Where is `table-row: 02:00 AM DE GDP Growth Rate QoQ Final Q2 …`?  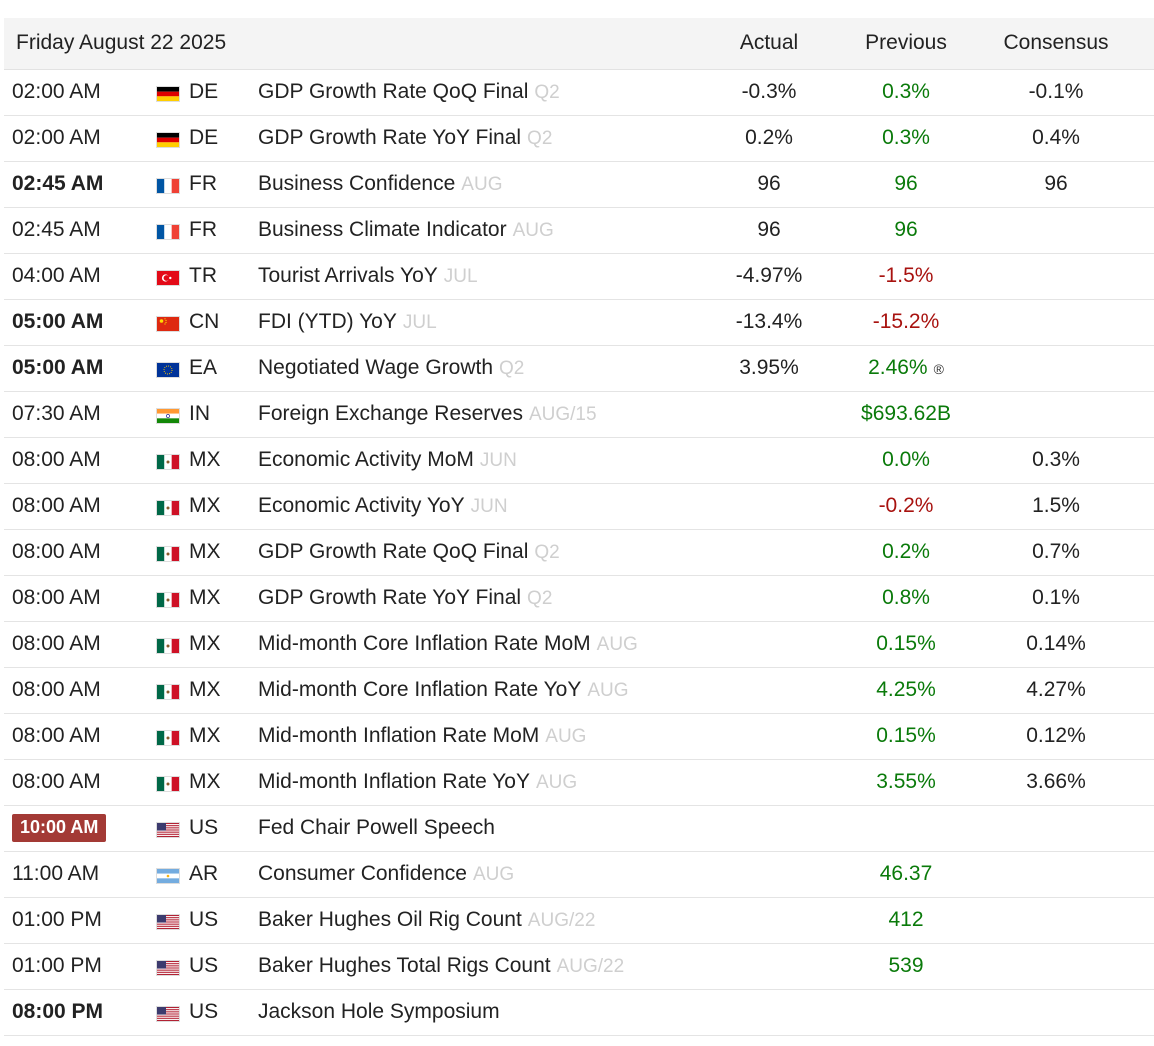
table-row: 02:00 AM DE GDP Growth Rate QoQ Final Q2 … is located at coordinates (579, 93).